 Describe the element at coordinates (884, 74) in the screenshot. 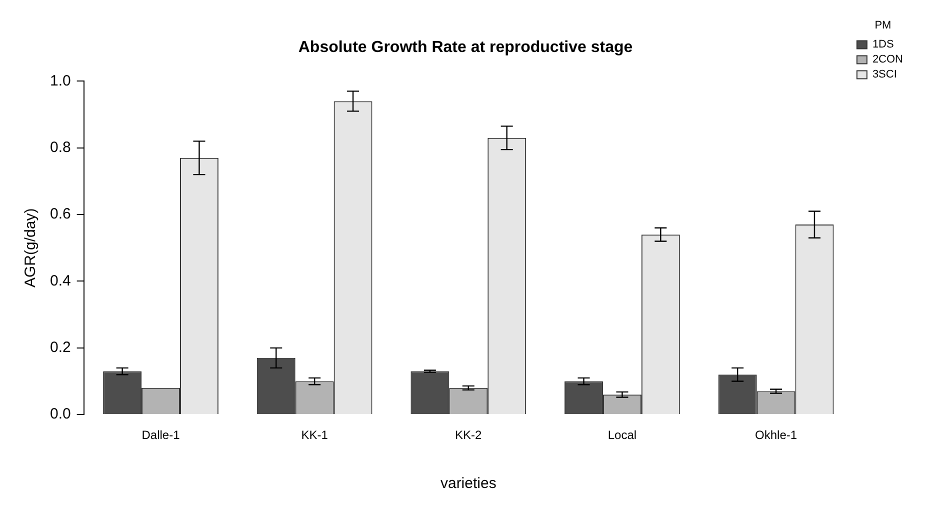

I see `legend-label: 3SCI` at that location.